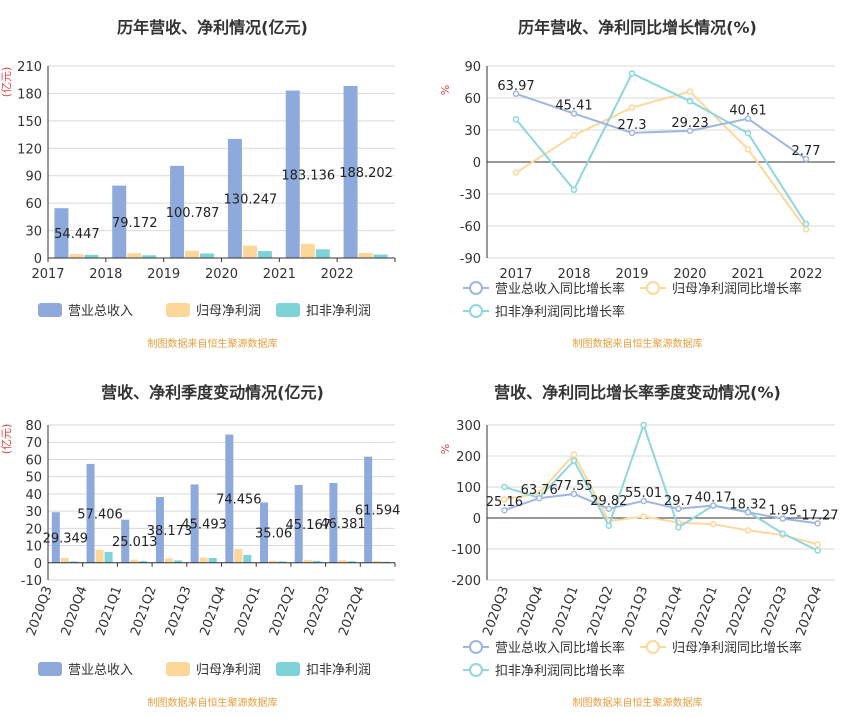  Describe the element at coordinates (636, 611) in the screenshot. I see `x-tick-label: 2021Q3` at that location.